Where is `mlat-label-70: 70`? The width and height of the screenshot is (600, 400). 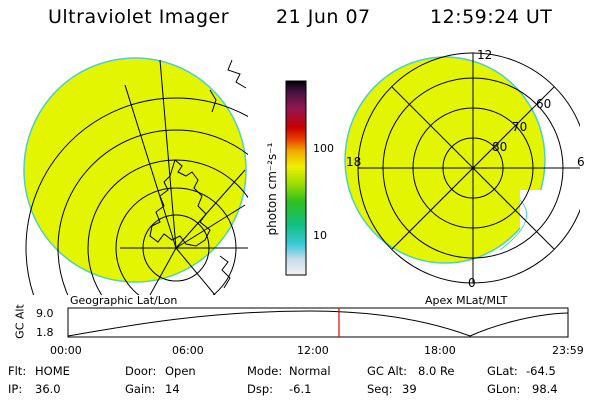 mlat-label-70: 70 is located at coordinates (520, 127).